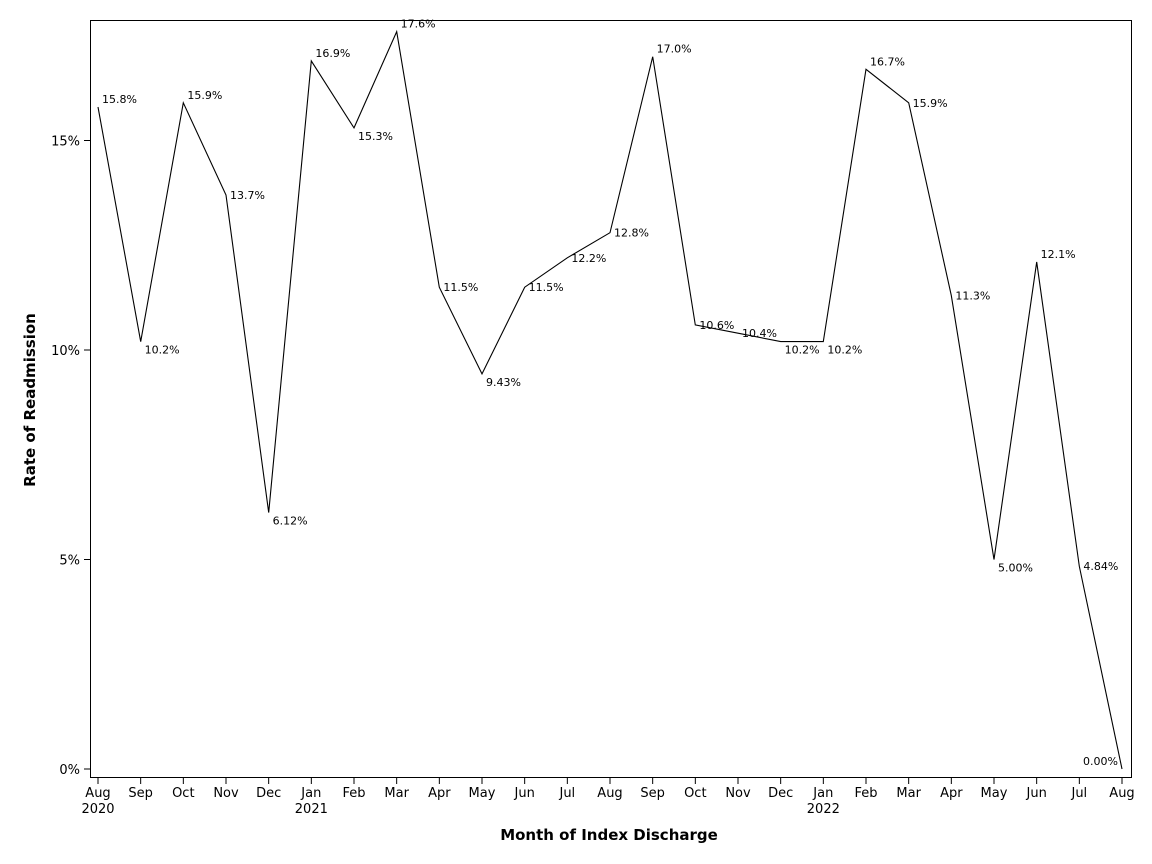  What do you see at coordinates (30, 400) in the screenshot?
I see `y-axis-title: Rate of Readmission` at bounding box center [30, 400].